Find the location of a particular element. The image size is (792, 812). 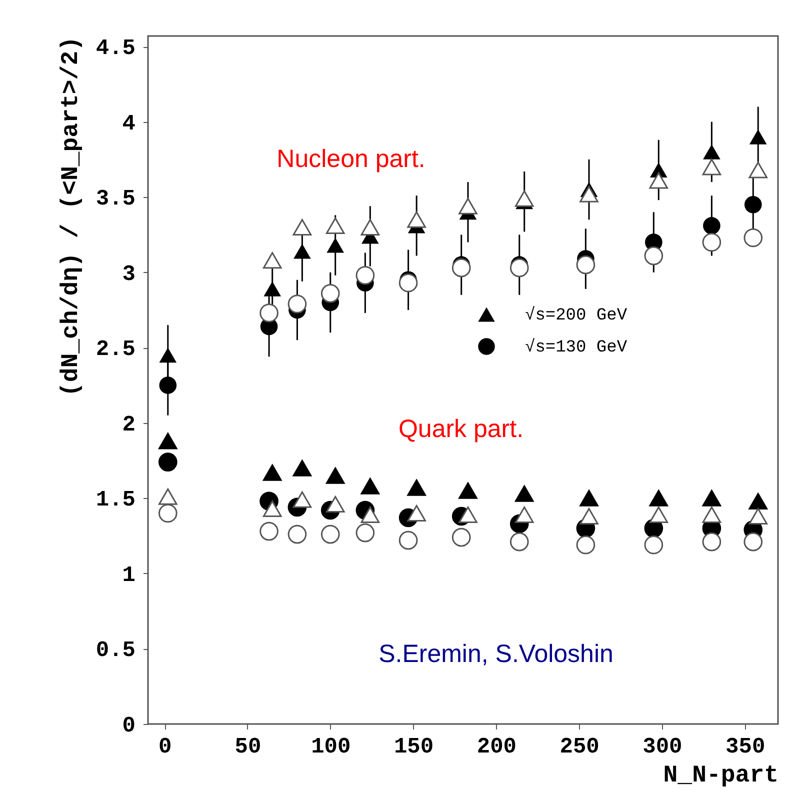

x-tick-label: 0 is located at coordinates (165, 747).